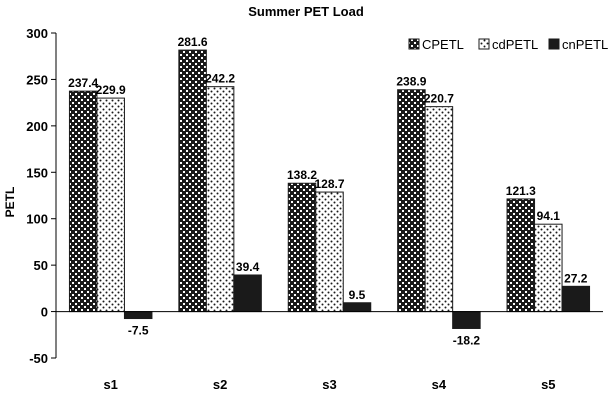 The image size is (613, 405). Describe the element at coordinates (110, 205) in the screenshot. I see `bar-cdPETL-s1` at that location.